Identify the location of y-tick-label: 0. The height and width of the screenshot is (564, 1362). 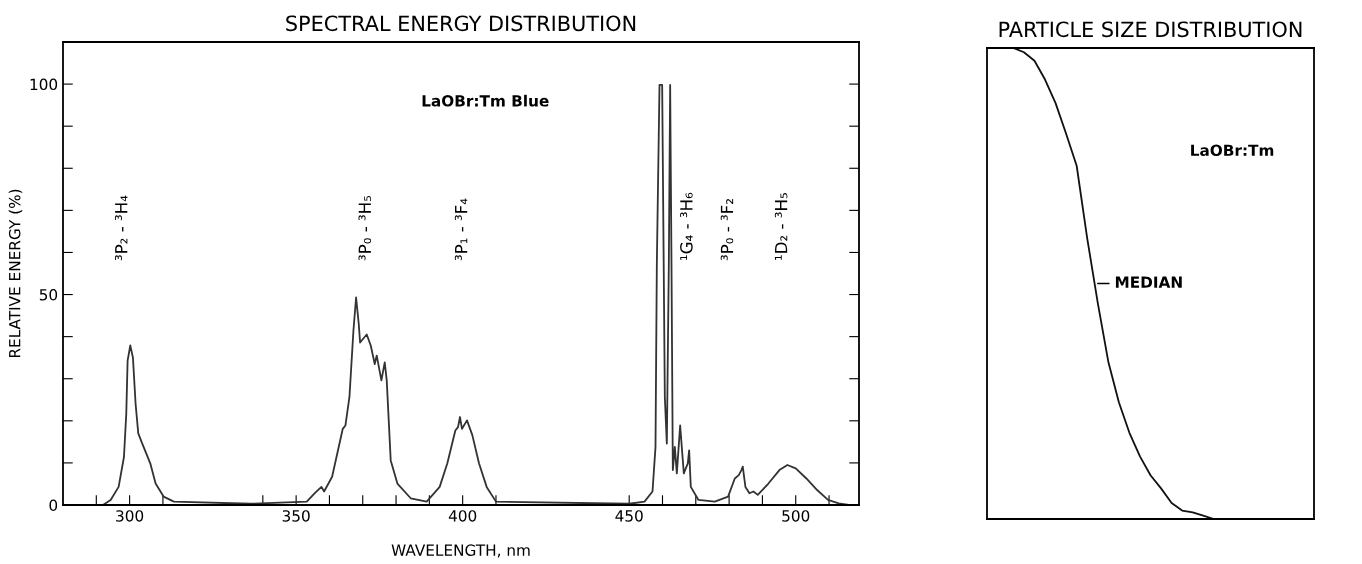
(53, 505).